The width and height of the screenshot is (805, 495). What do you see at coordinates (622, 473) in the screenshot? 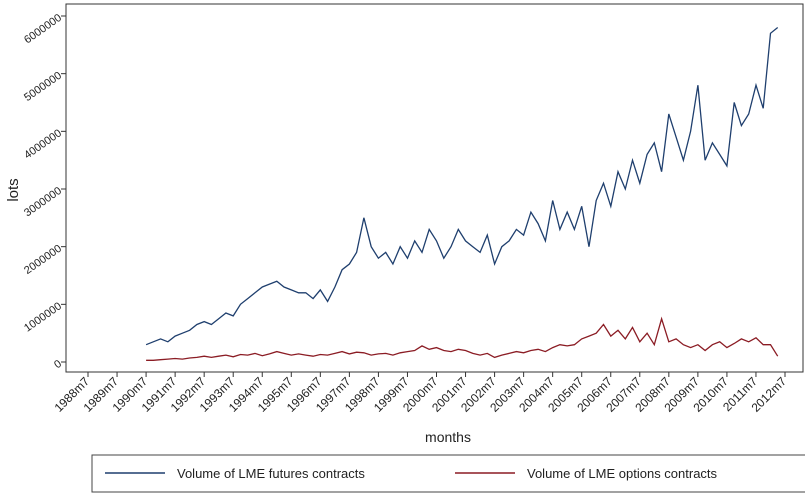
I see `legend-label: Volume of LME options contracts` at bounding box center [622, 473].